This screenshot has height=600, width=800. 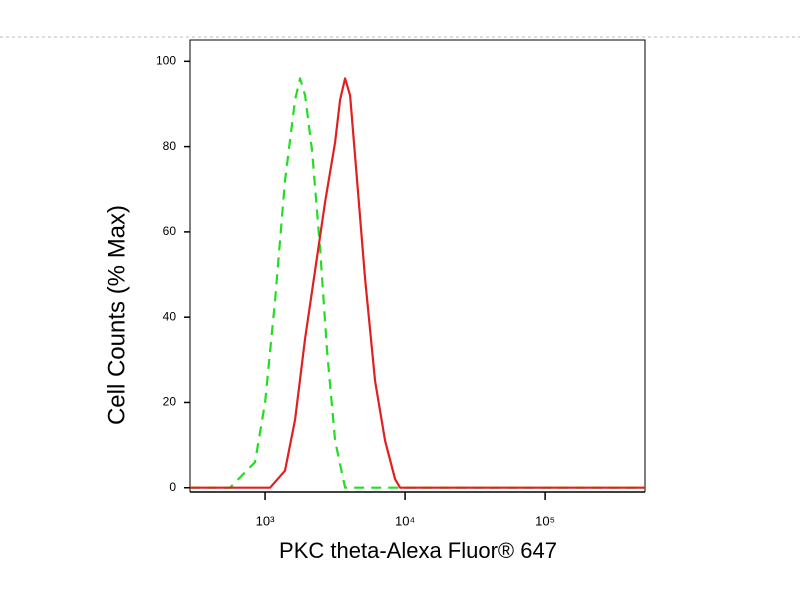 What do you see at coordinates (405, 520) in the screenshot?
I see `x-tick-label: 10⁴` at bounding box center [405, 520].